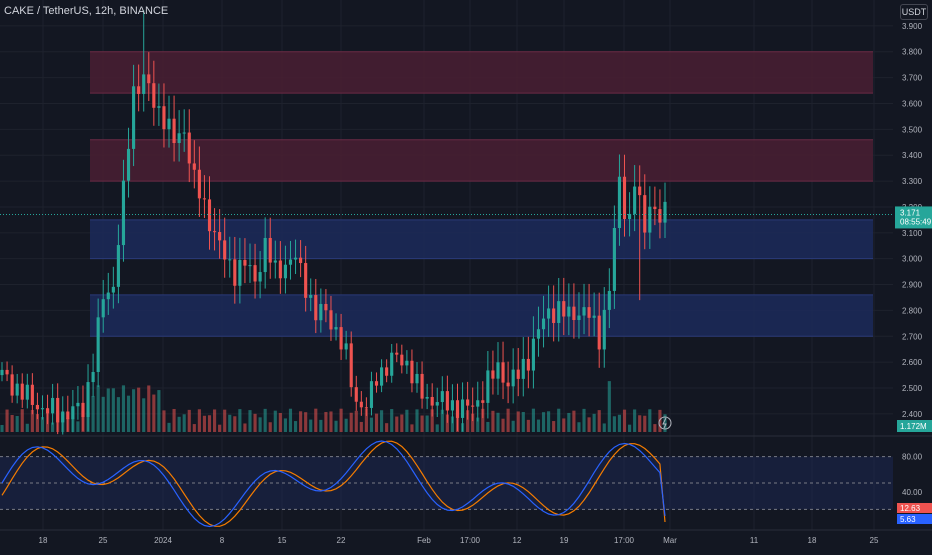 The width and height of the screenshot is (932, 555). I want to click on currency-button: USDT, so click(914, 12).